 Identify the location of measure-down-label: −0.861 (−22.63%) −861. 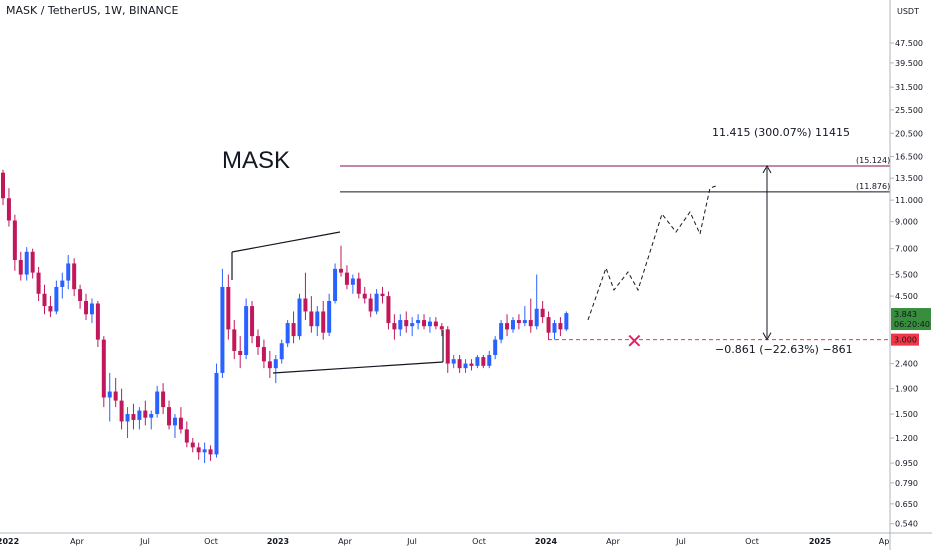
(784, 349).